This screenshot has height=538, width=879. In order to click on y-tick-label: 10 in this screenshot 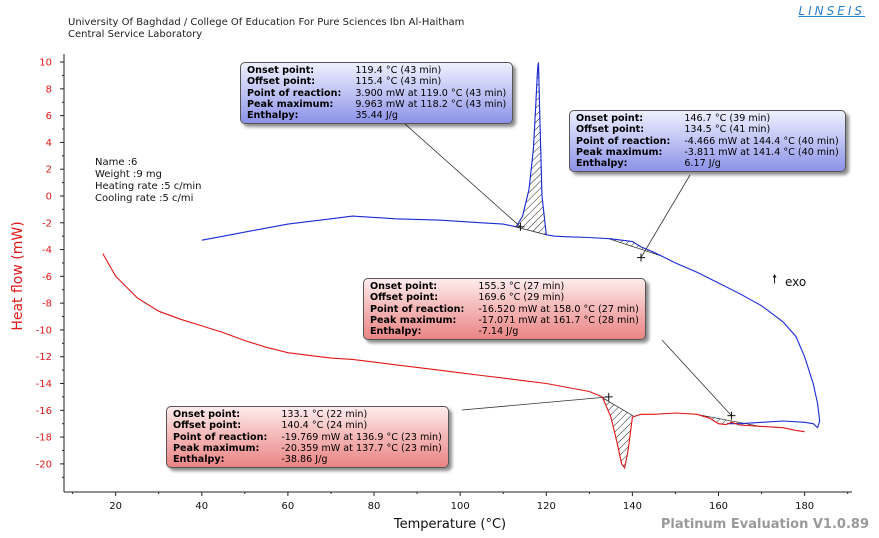, I will do `click(45, 63)`.